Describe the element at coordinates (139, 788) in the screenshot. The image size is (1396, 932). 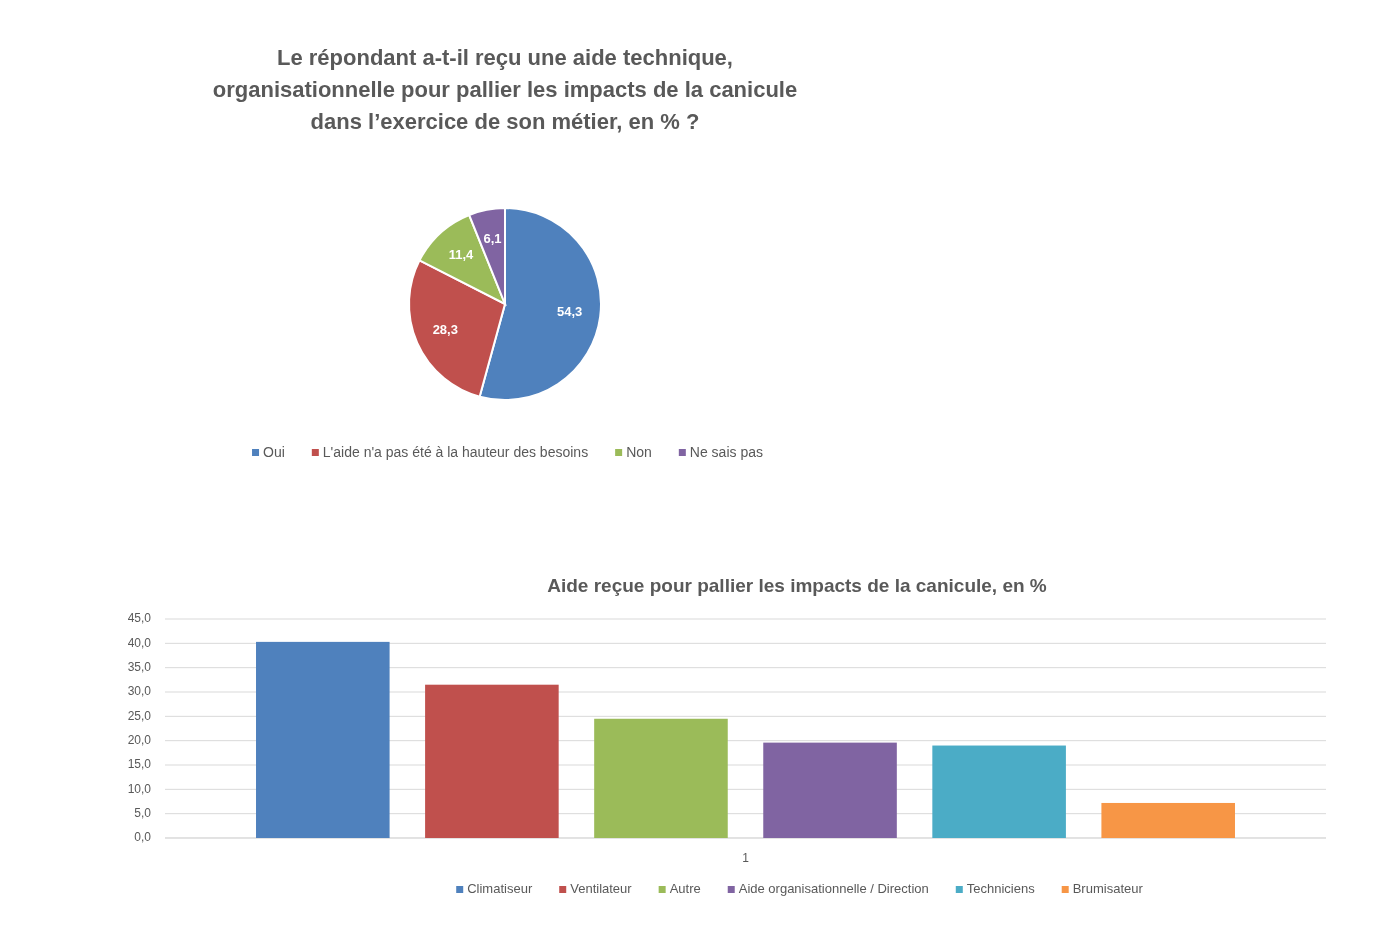
I see `y-tick-label: 10,0` at that location.